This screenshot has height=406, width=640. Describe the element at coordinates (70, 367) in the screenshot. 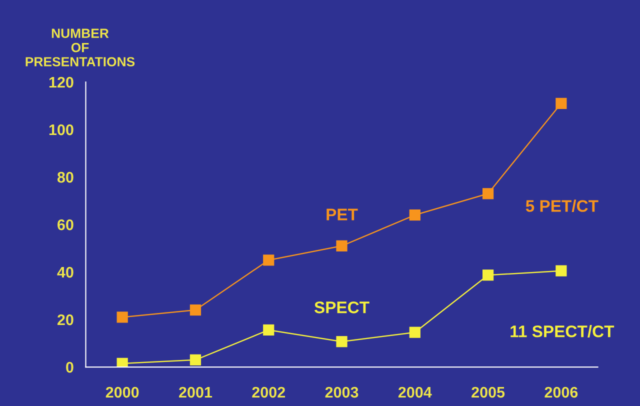

I see `y-tick-label: 0` at that location.